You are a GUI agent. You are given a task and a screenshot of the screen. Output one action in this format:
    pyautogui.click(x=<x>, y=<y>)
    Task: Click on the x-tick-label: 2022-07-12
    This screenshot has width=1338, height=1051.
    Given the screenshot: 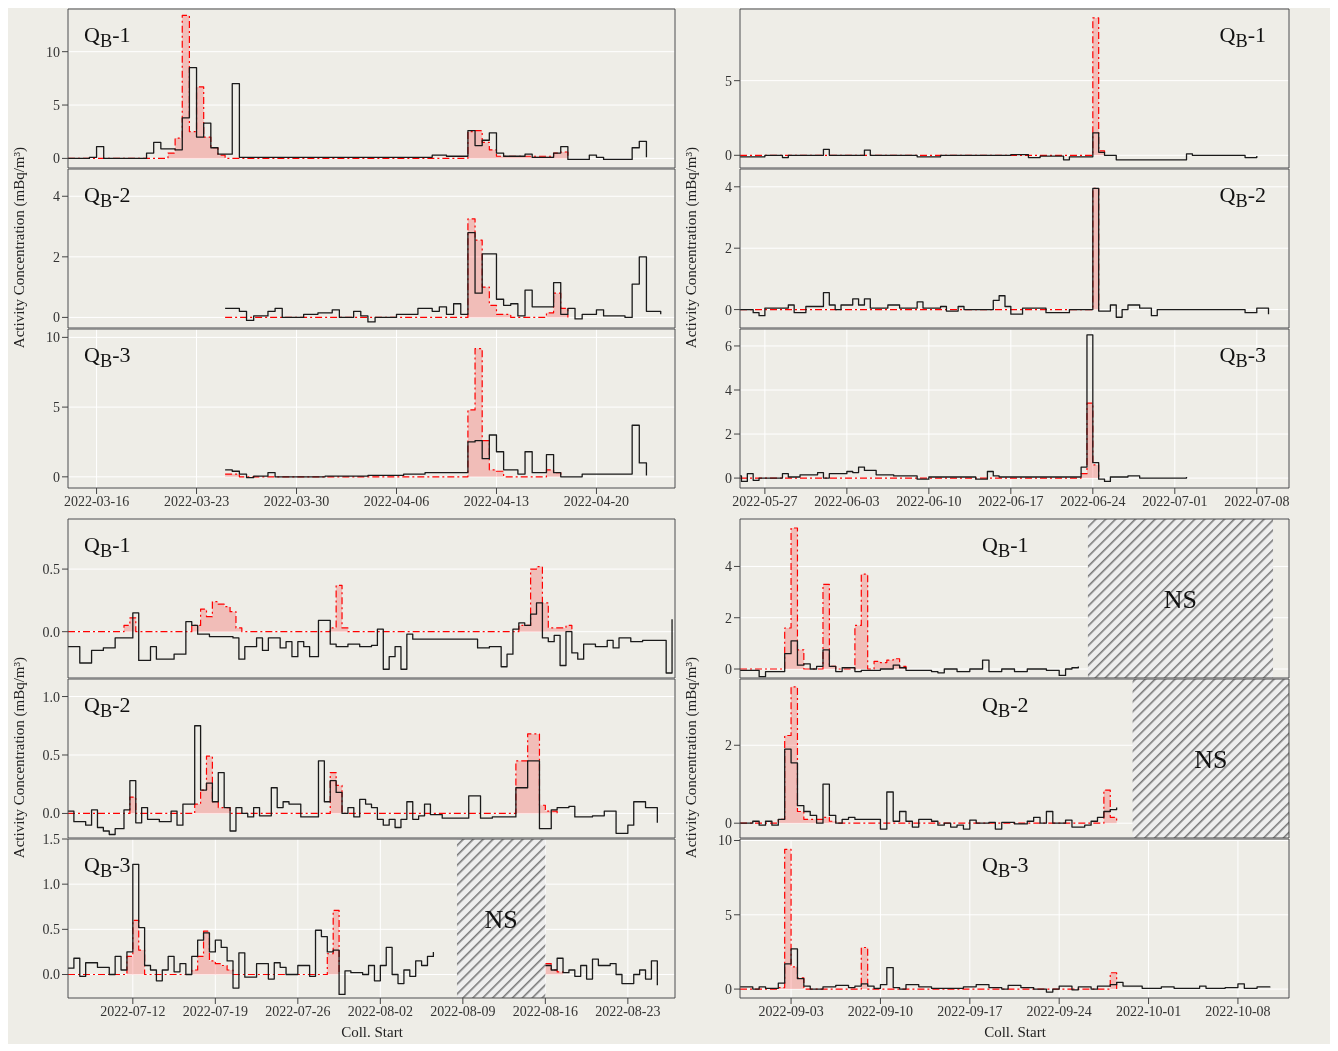 What is the action you would take?
    pyautogui.click(x=133, y=1011)
    